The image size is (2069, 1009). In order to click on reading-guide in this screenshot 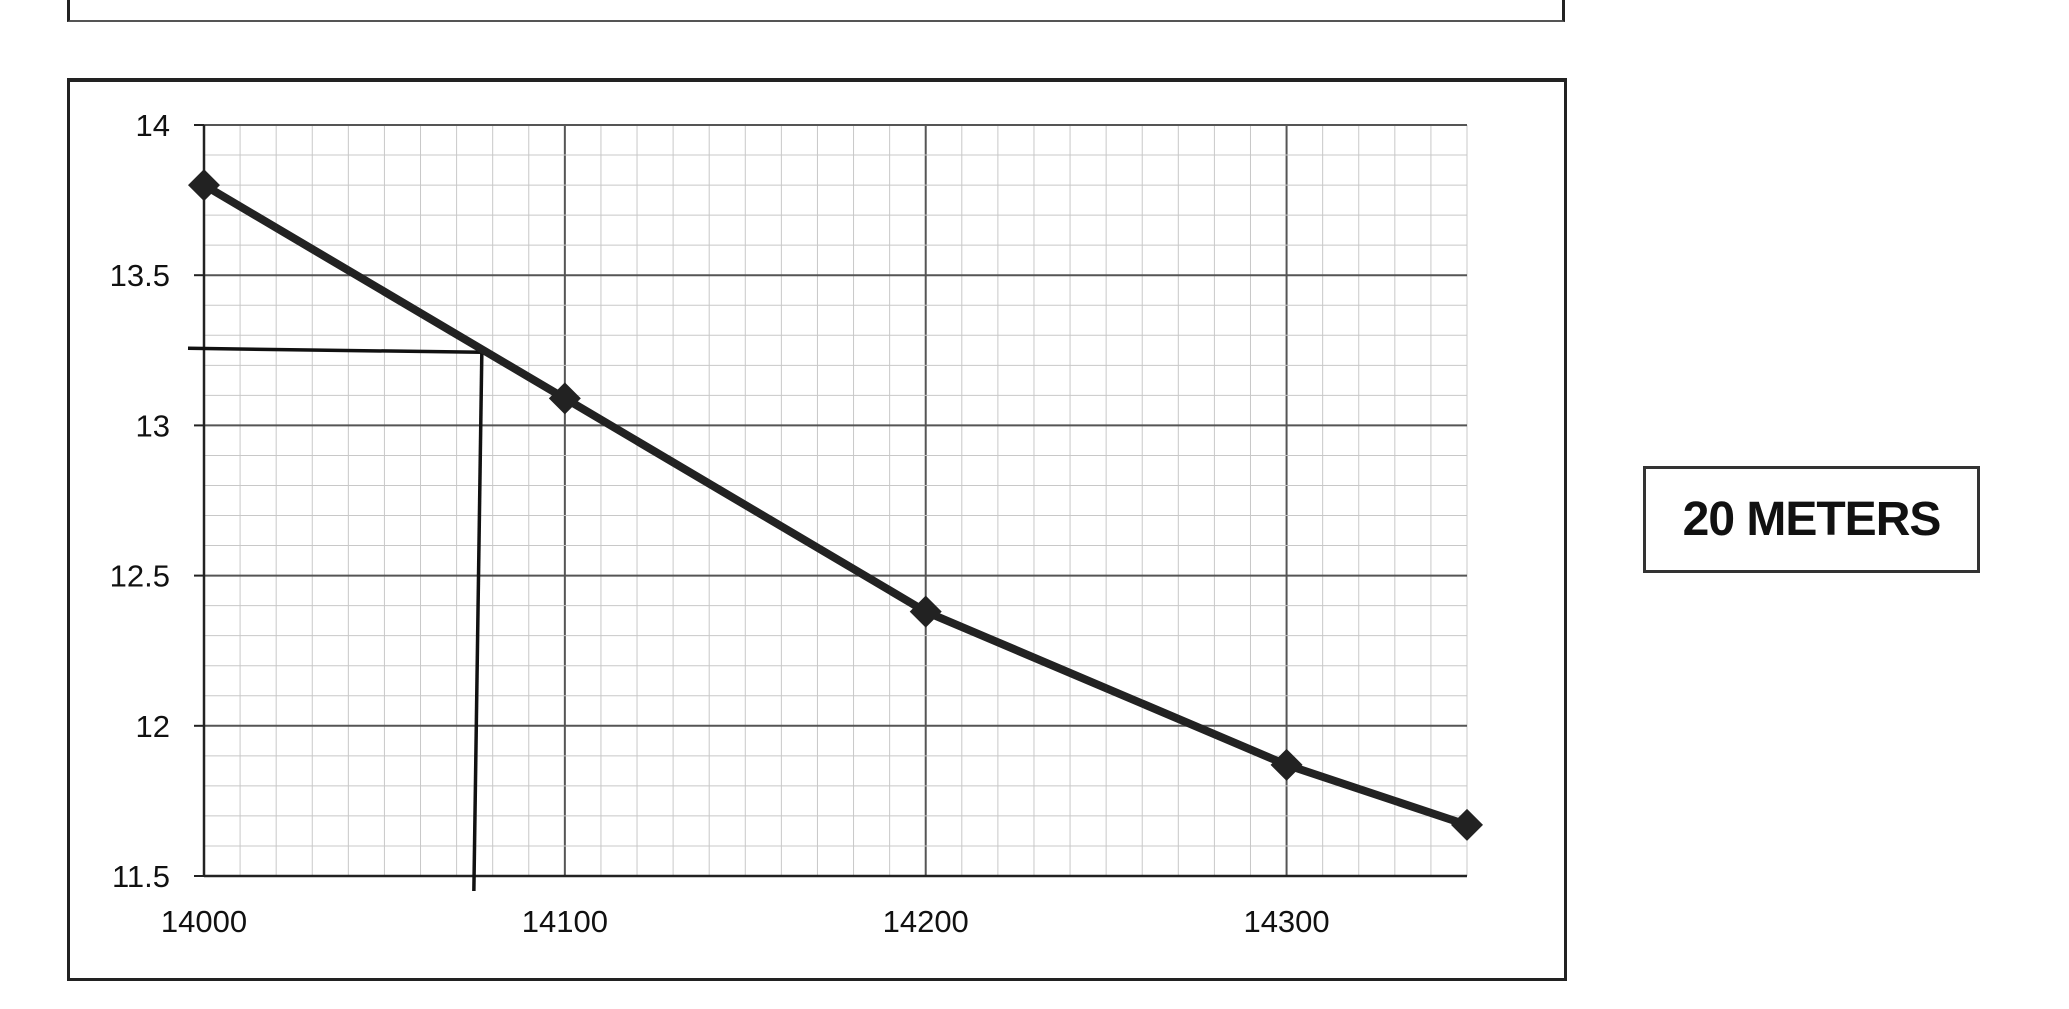, I will do `click(335, 619)`.